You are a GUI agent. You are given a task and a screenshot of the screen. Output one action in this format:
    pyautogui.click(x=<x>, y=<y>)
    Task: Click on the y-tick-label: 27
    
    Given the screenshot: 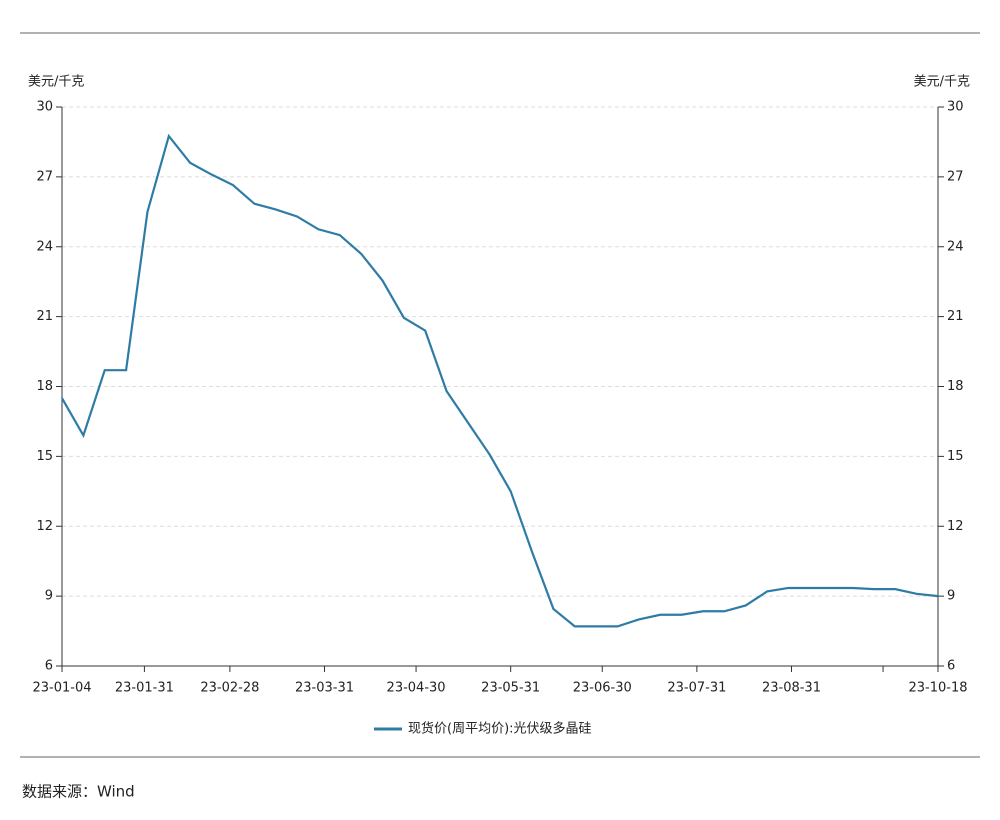 What is the action you would take?
    pyautogui.click(x=44, y=176)
    